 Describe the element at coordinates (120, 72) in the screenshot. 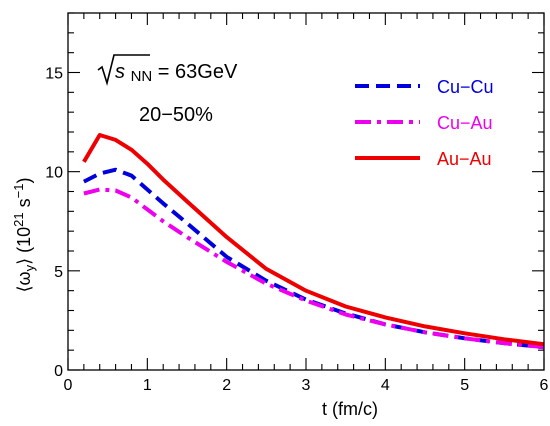

I see `energy-prefix: s` at that location.